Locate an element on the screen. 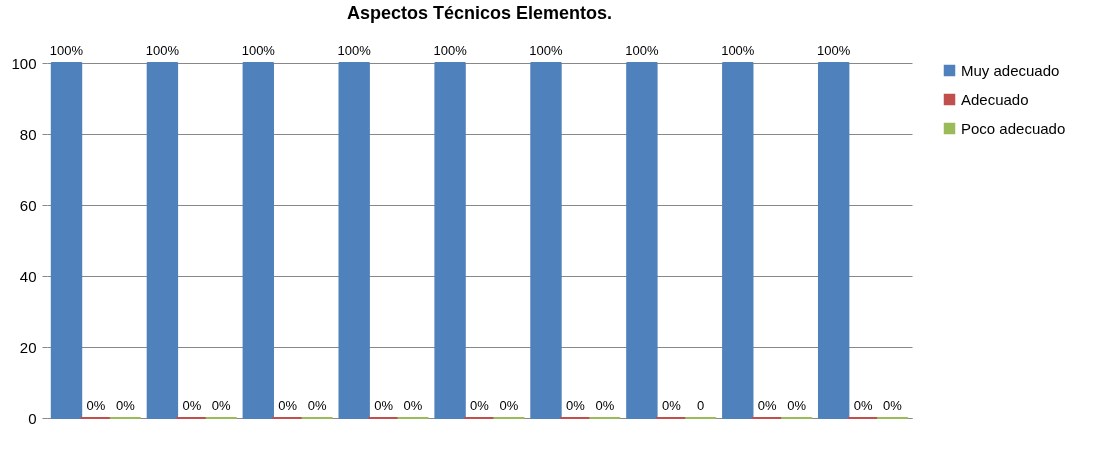 This screenshot has height=452, width=1096. data-label: 0 is located at coordinates (701, 405).